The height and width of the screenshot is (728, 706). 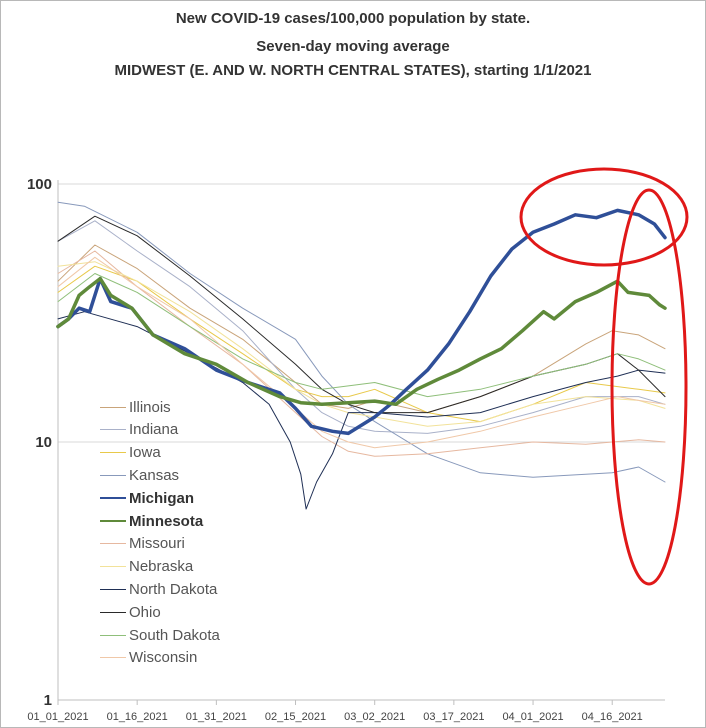 I want to click on chart-subtitle: Seven-day moving average, so click(x=353, y=46).